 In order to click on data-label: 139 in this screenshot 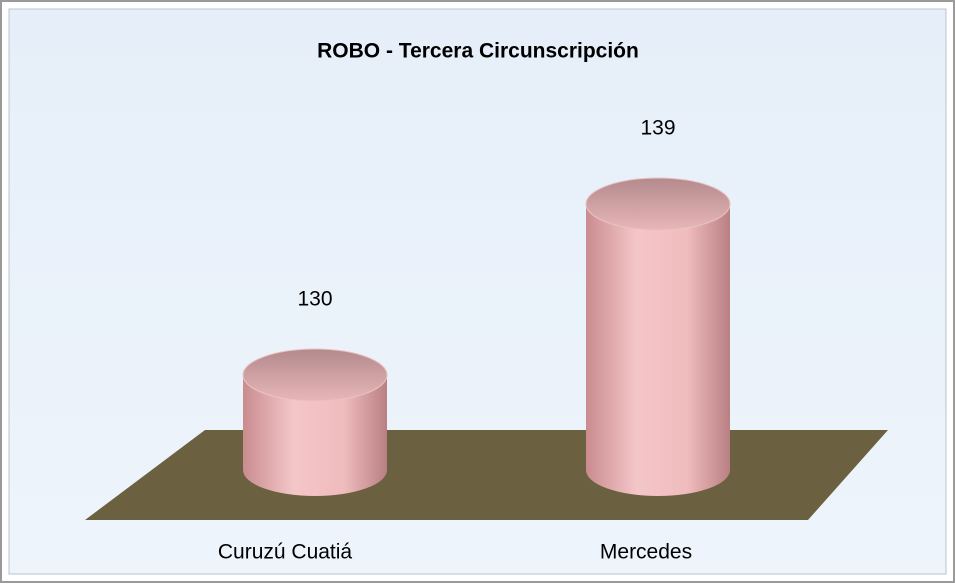, I will do `click(657, 128)`.